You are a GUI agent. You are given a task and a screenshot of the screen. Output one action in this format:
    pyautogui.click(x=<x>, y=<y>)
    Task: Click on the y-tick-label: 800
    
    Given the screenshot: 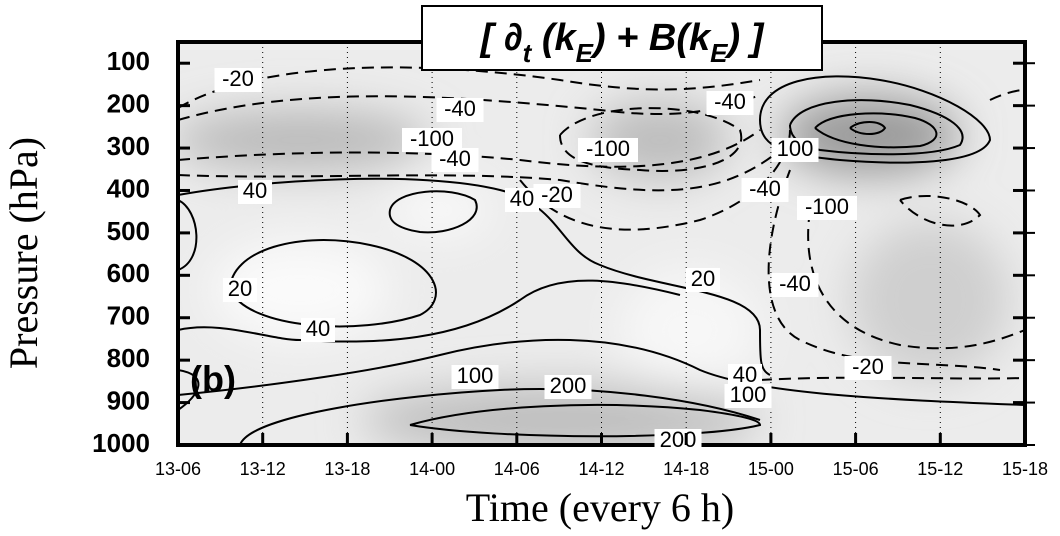 What is the action you would take?
    pyautogui.click(x=128, y=358)
    